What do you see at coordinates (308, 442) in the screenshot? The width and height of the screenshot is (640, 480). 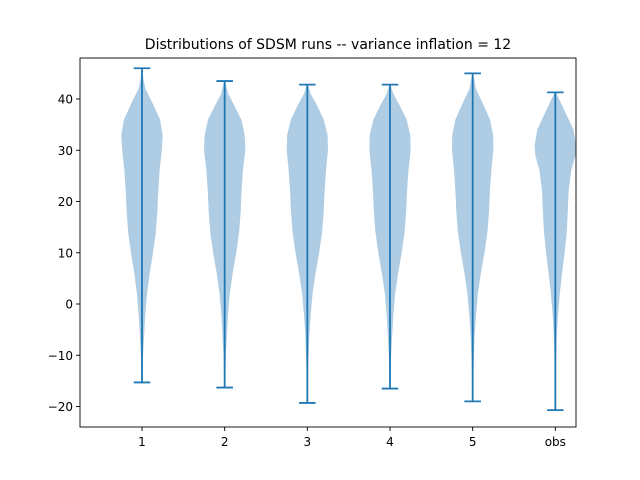 I see `x-tick-label: 3` at bounding box center [308, 442].